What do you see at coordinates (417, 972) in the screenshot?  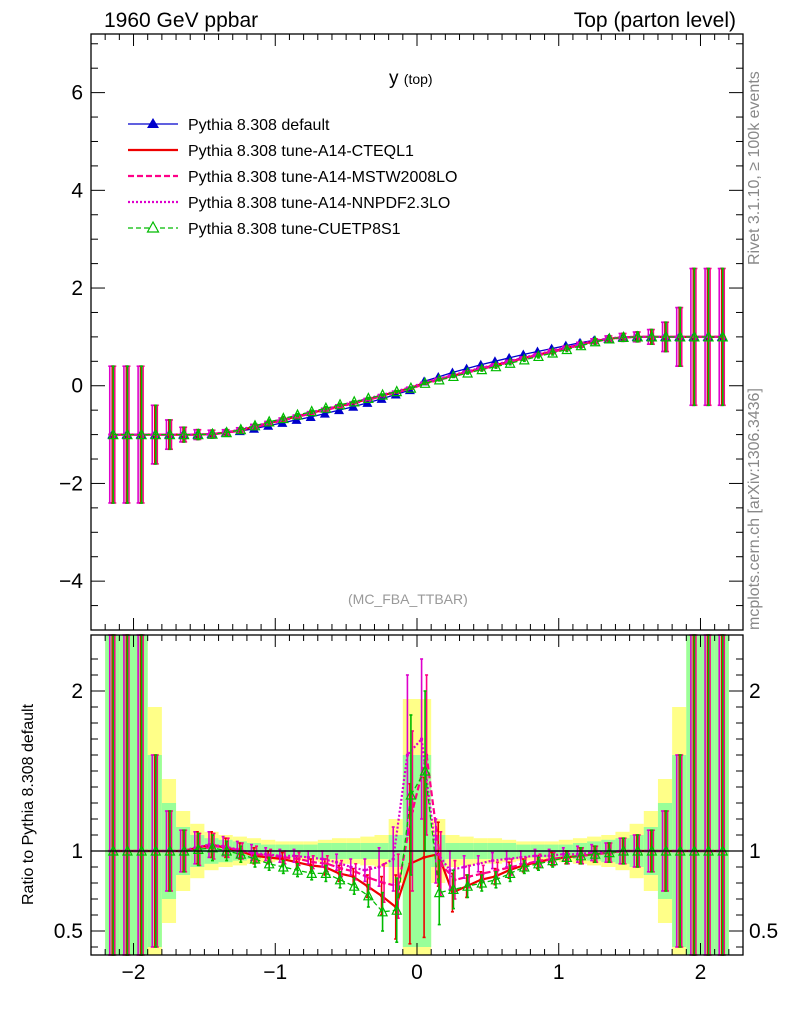 I see `x-tick-label: 0` at bounding box center [417, 972].